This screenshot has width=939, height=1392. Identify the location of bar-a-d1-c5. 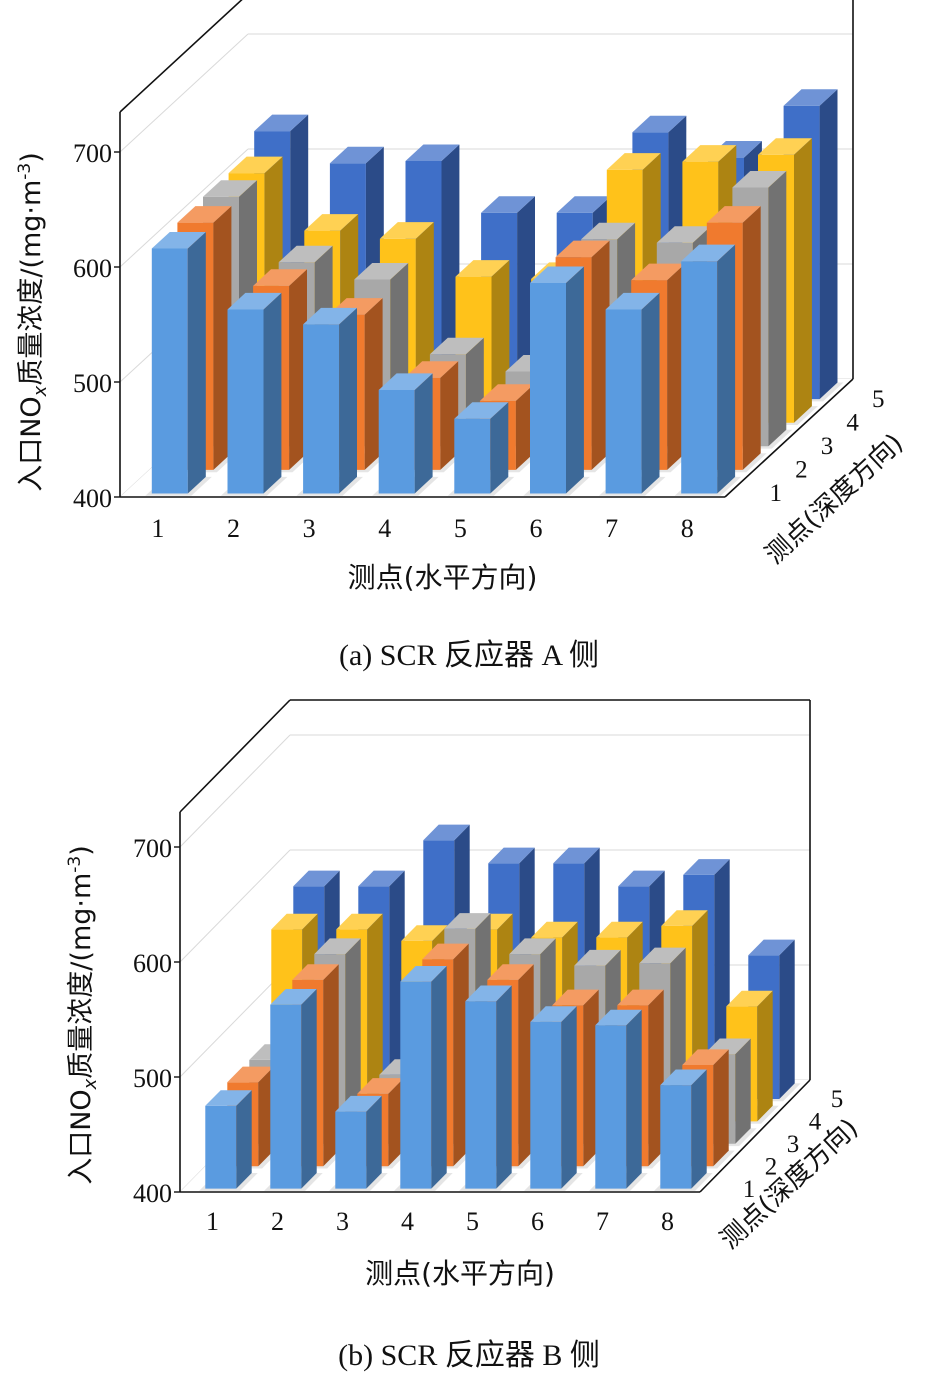
(481, 449).